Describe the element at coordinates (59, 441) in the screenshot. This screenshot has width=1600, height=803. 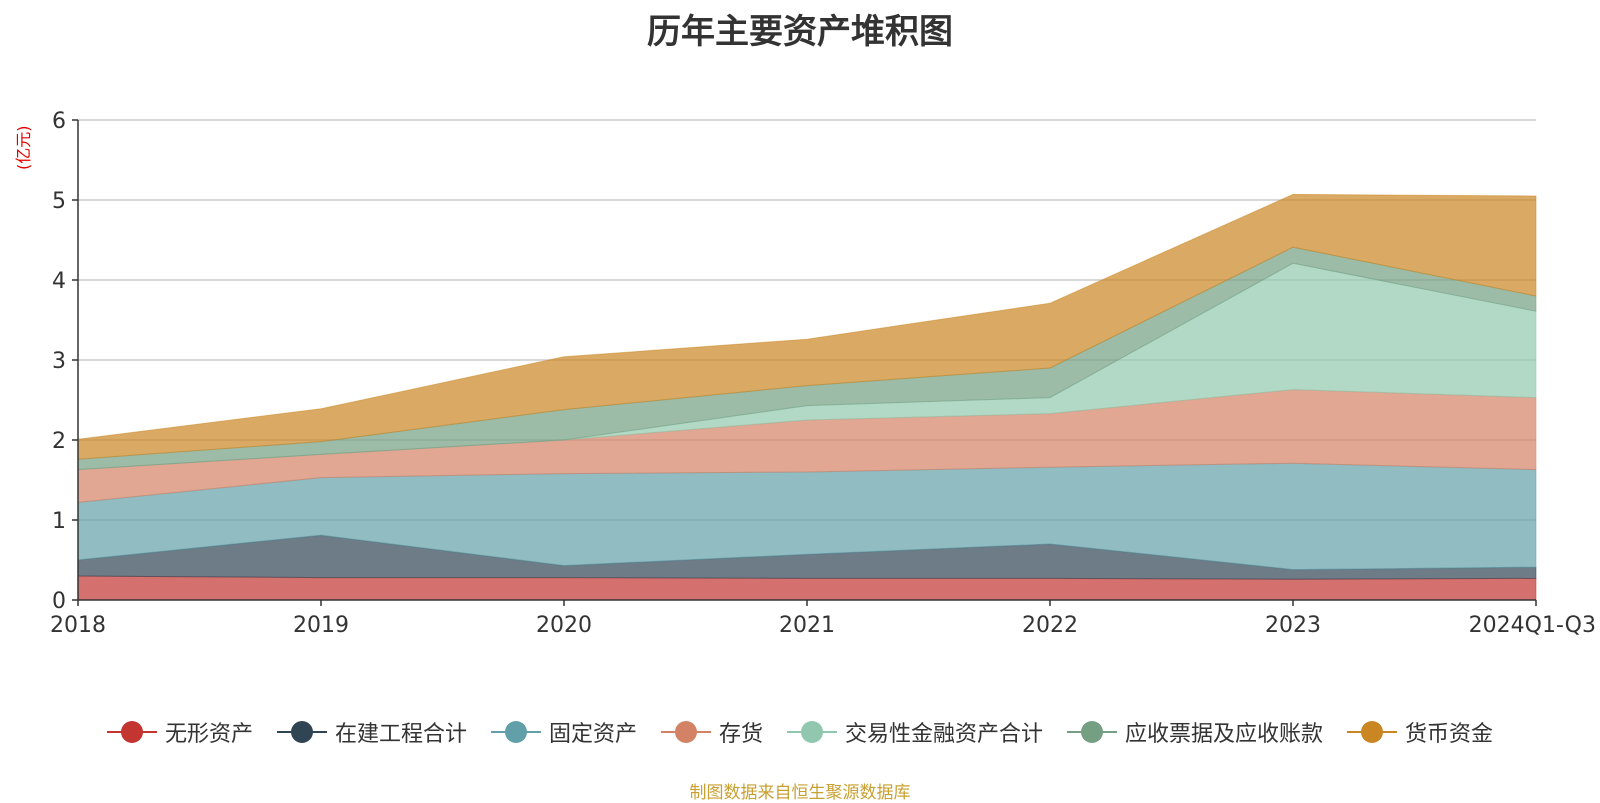
I see `y-tick-label: 2` at that location.